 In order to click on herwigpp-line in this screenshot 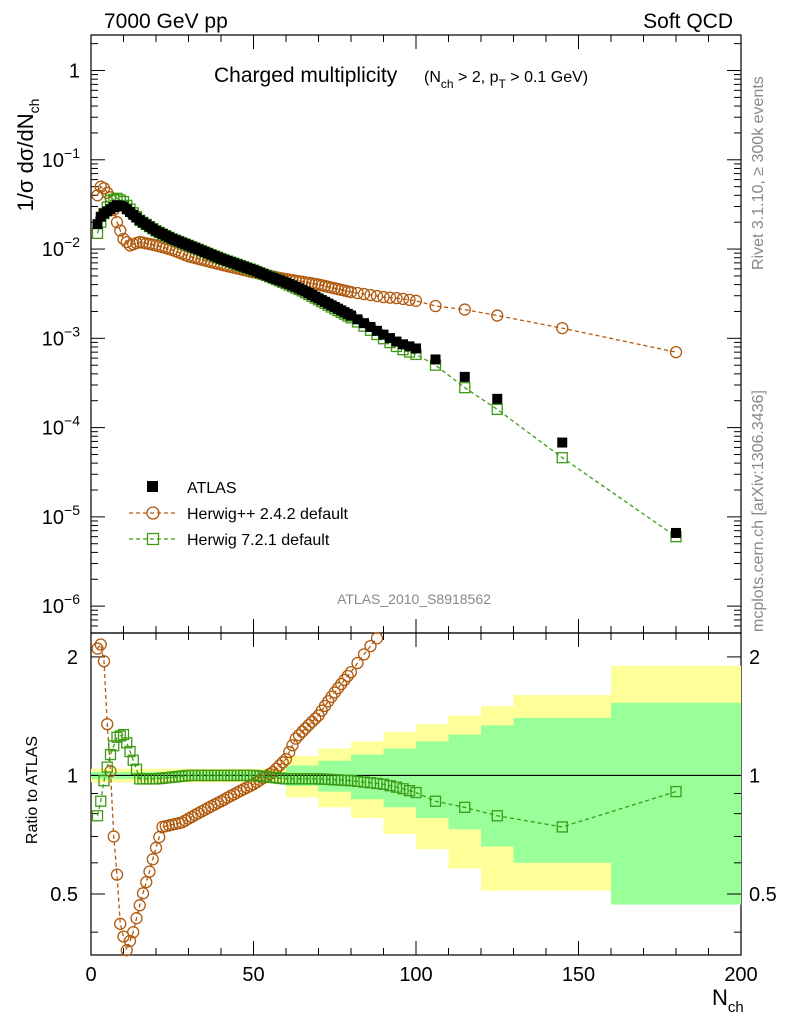, I will do `click(386, 269)`.